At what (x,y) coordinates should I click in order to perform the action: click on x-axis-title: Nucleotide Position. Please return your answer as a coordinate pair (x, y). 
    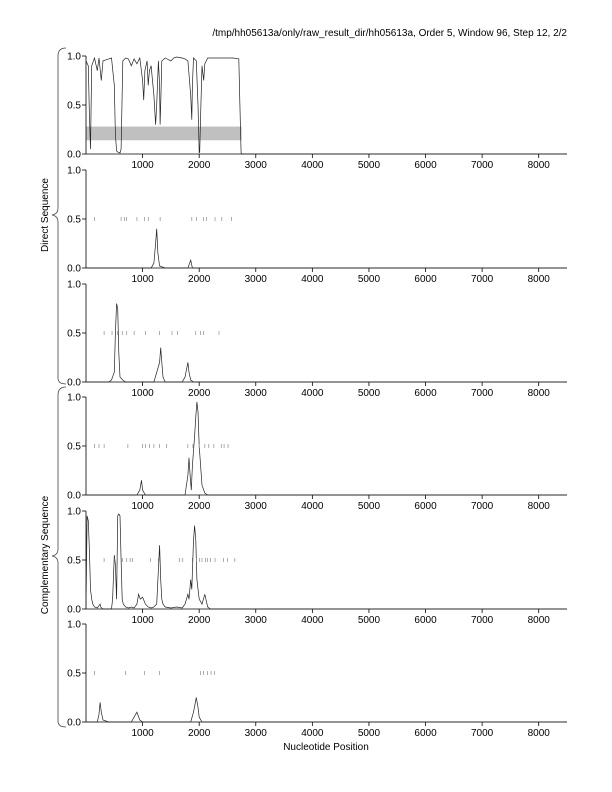
    Looking at the image, I should click on (326, 747).